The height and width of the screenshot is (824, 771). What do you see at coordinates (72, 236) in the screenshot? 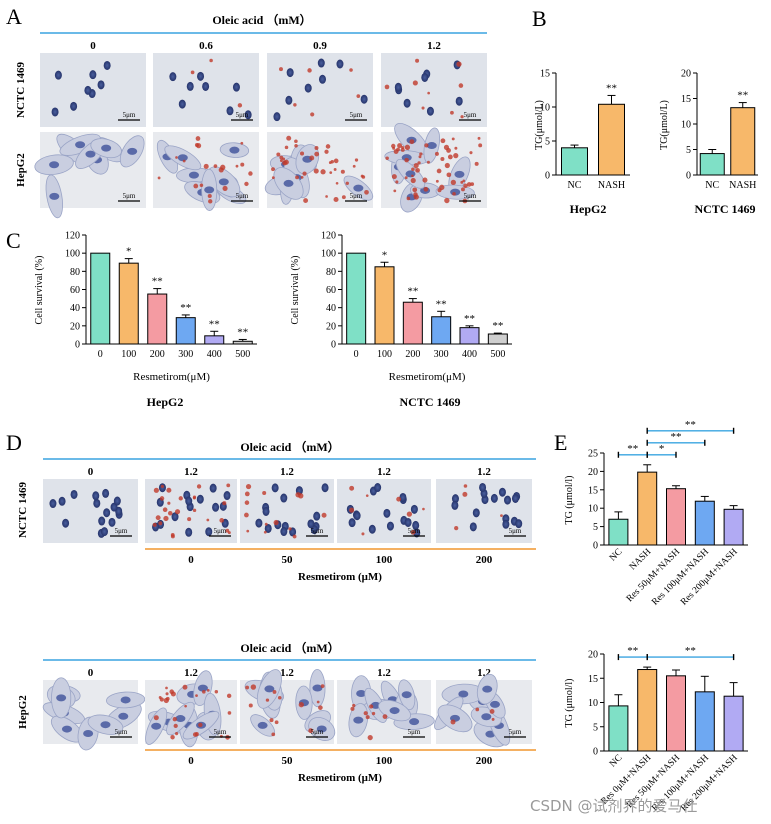
I see `y-tick-label: 120` at bounding box center [72, 236].